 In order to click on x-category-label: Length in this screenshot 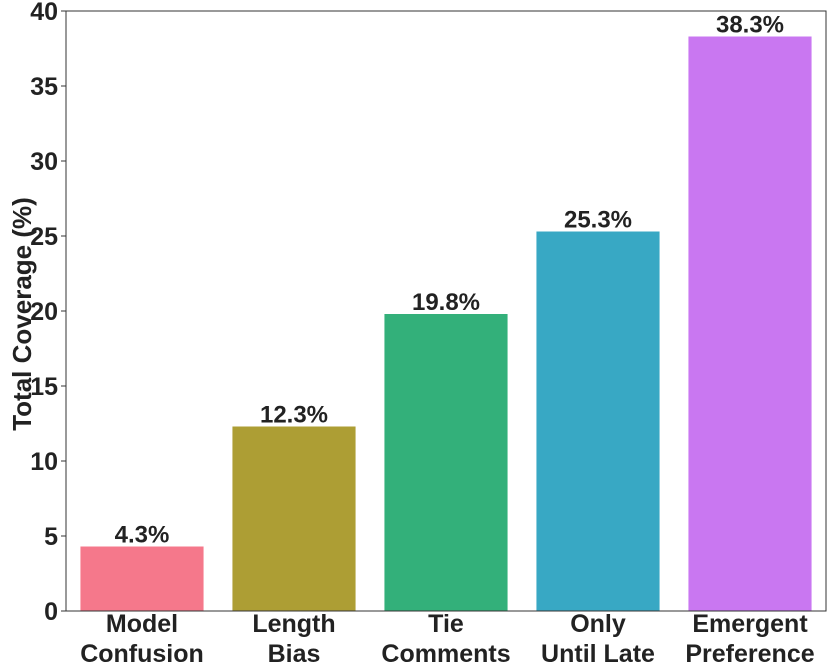, I will do `click(293, 624)`.